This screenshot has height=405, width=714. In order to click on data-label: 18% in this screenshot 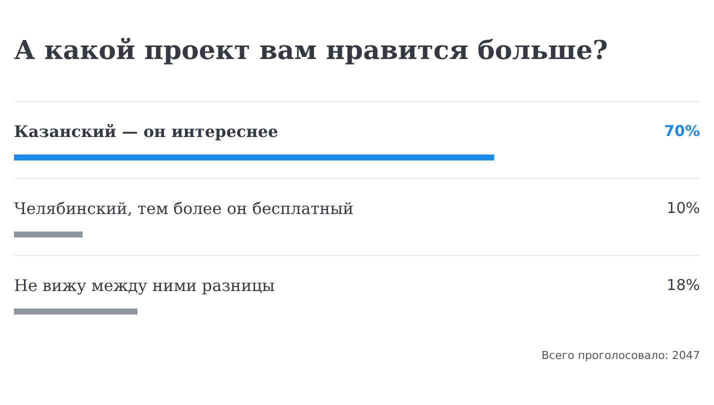, I will do `click(683, 285)`.